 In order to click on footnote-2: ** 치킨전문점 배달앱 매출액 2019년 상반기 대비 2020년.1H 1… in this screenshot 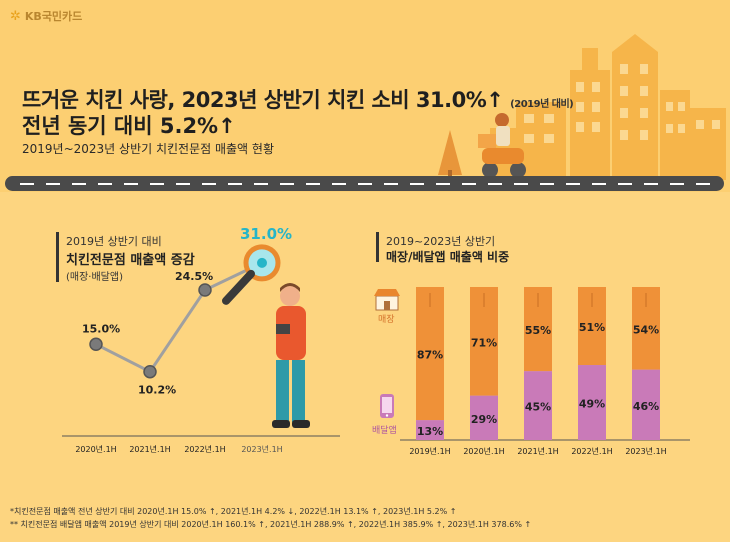, I will do `click(271, 524)`.